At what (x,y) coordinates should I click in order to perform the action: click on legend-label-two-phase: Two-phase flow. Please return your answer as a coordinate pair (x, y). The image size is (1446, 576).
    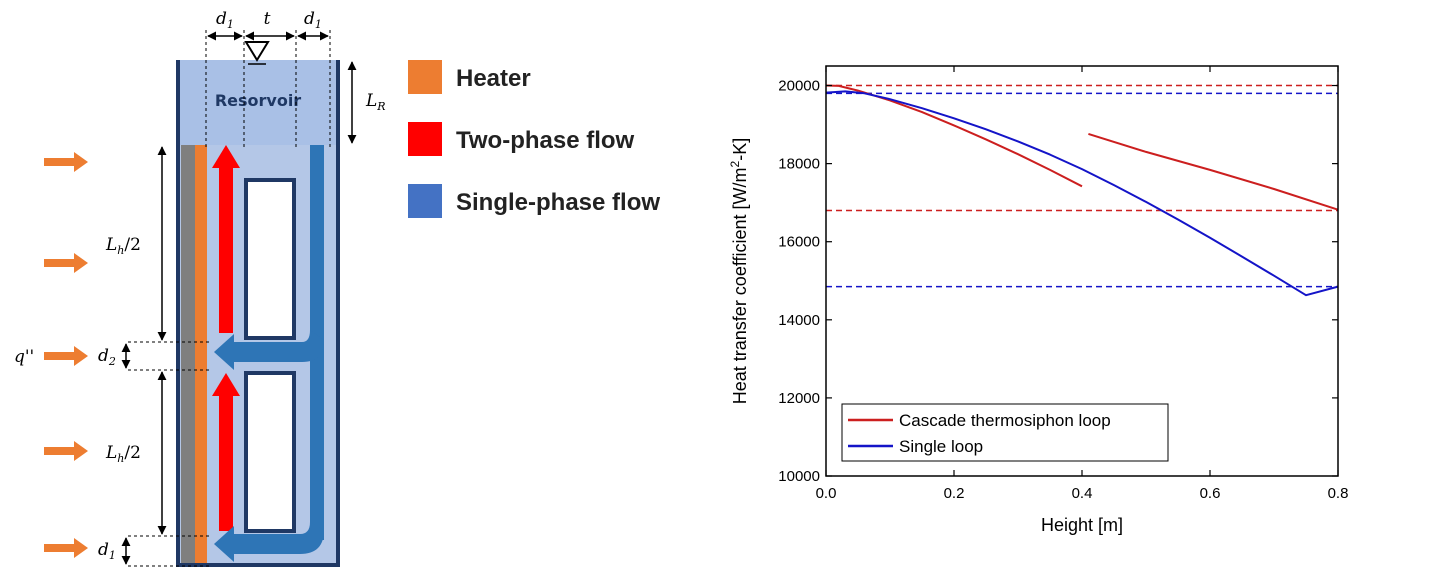
    Looking at the image, I should click on (545, 140).